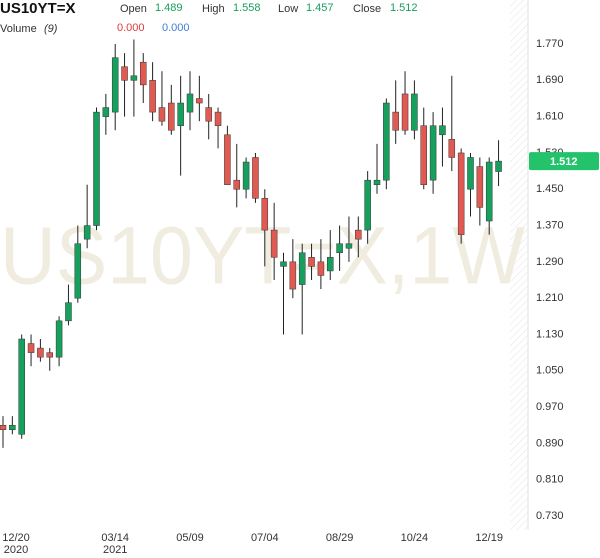 The image size is (600, 558). Describe the element at coordinates (265, 538) in the screenshot. I see `x-tick-label: 07/04` at that location.